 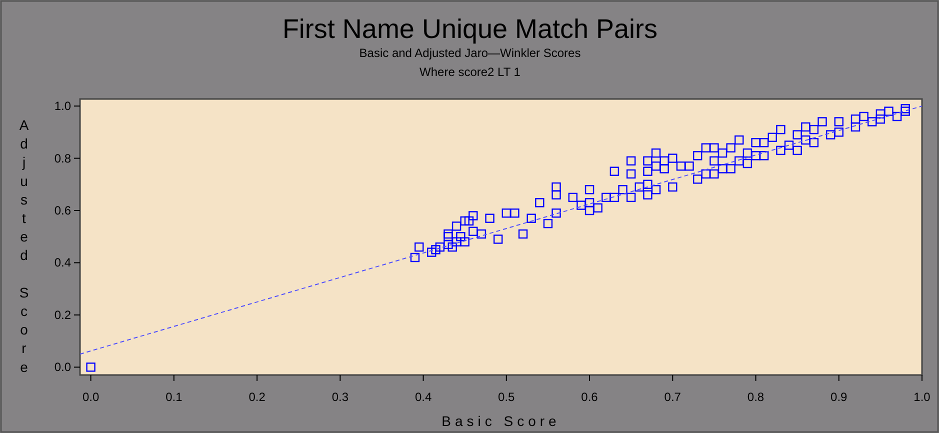 I want to click on x-tick-label: 0.5, so click(x=507, y=397).